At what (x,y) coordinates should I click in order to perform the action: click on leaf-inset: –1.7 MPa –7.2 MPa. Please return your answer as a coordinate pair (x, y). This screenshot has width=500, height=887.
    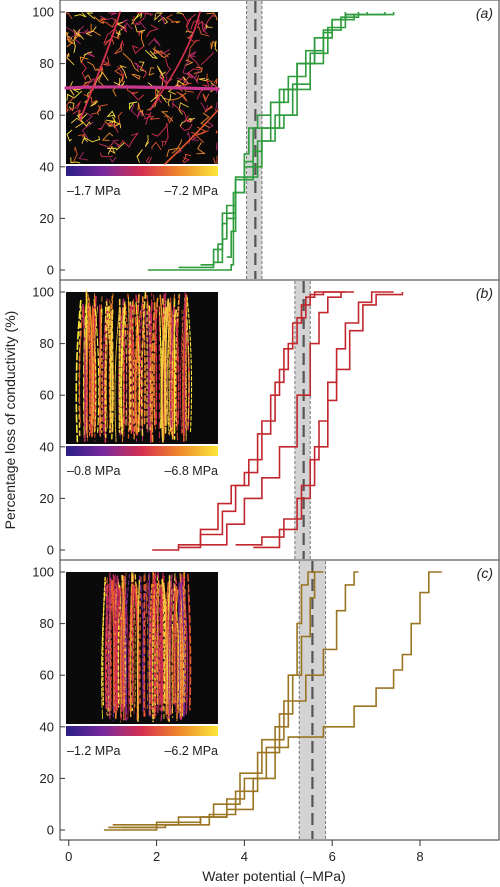
    Looking at the image, I should click on (142, 104).